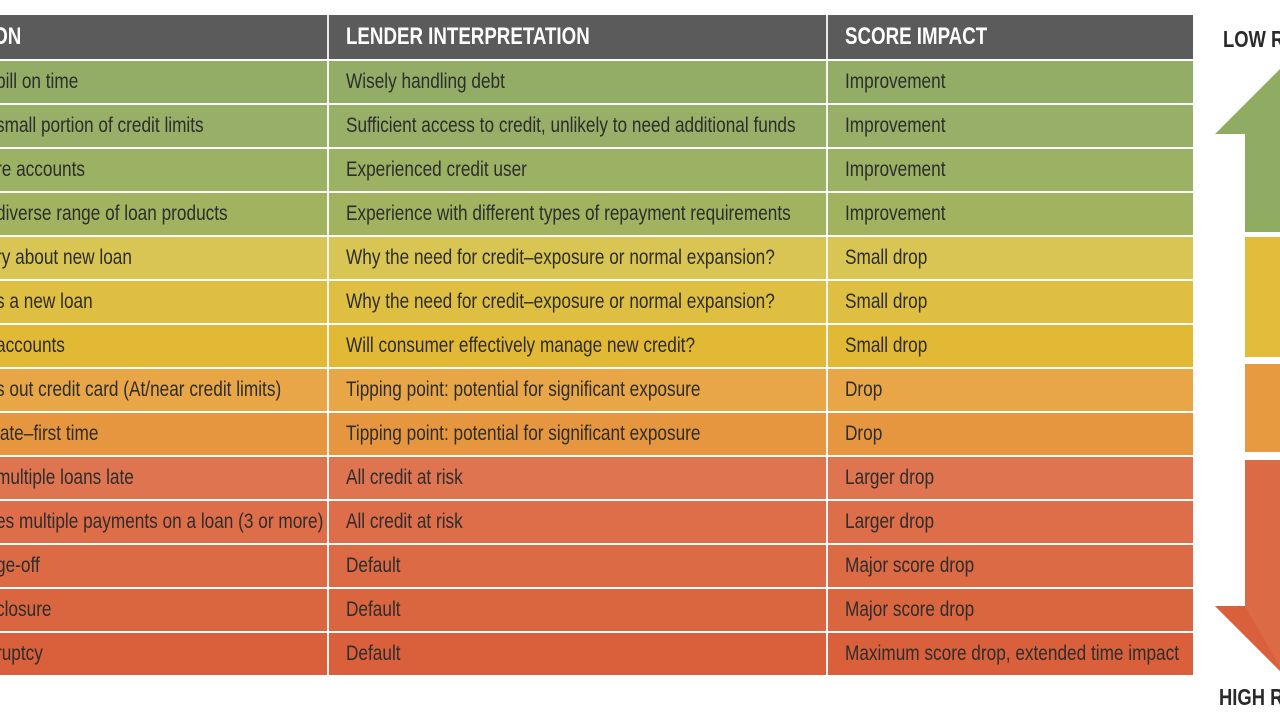  What do you see at coordinates (916, 36) in the screenshot?
I see `header-impact: SCORE IMPACT` at bounding box center [916, 36].